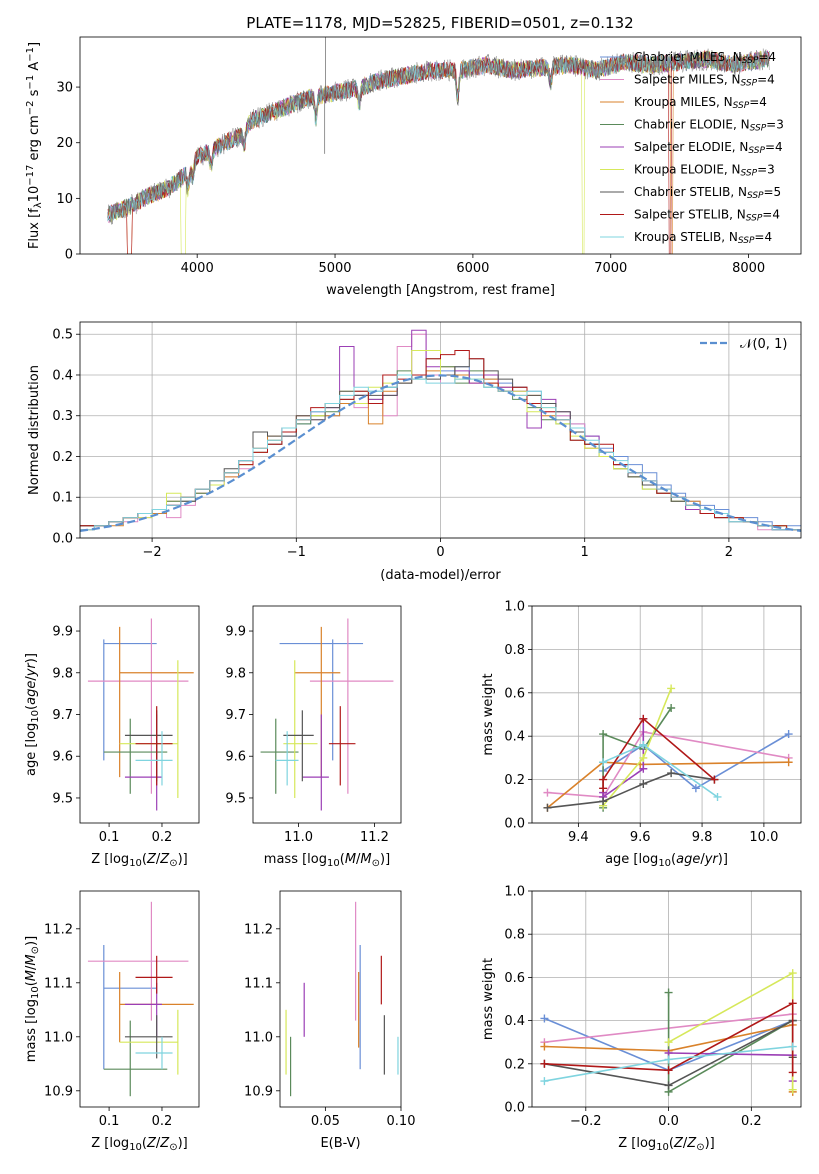 Image resolution: width=819 pixels, height=1174 pixels. Describe the element at coordinates (64, 143) in the screenshot. I see `y-tick-label: 20` at that location.